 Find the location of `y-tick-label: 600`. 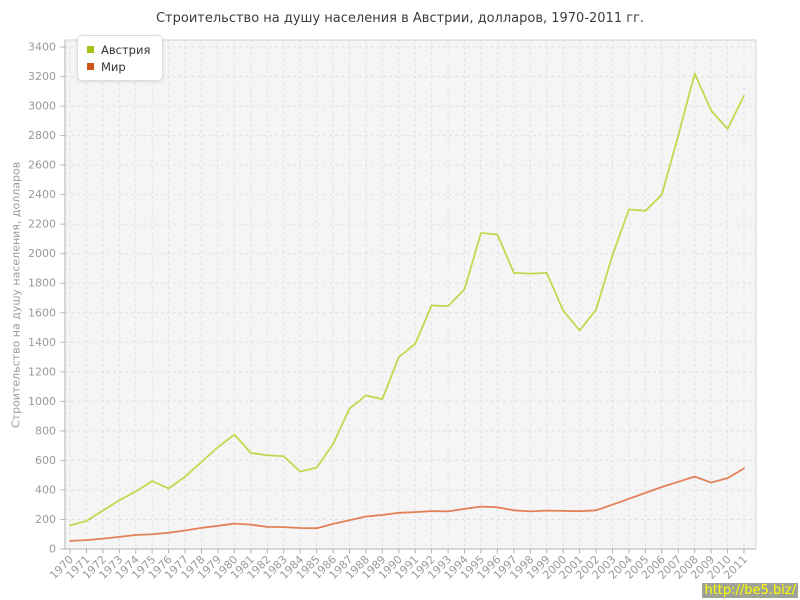

y-tick-label: 600 is located at coordinates (45, 460).